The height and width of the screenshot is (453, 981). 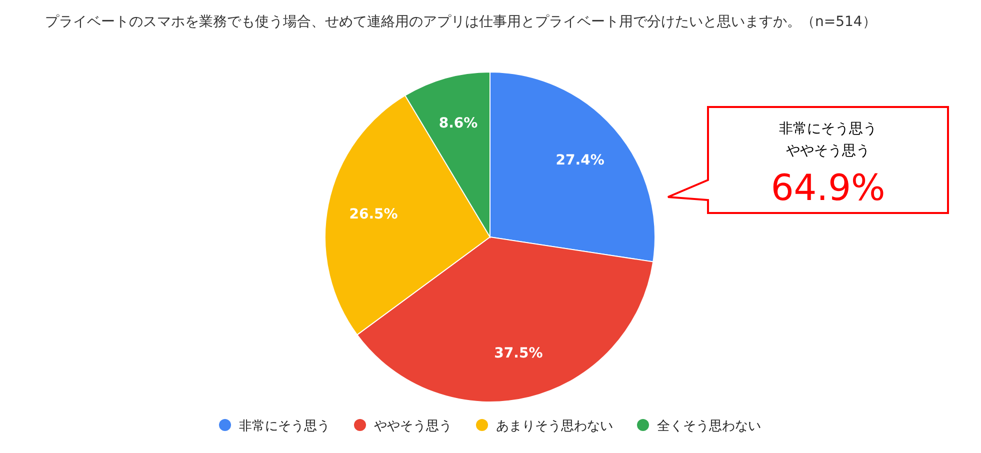 I want to click on title: プライベートのスマホを業務でも使う場合、せめて連絡用のアプリは仕事用とプライベート用で分けたいと思いますか。（n=514）, so click(x=460, y=22).